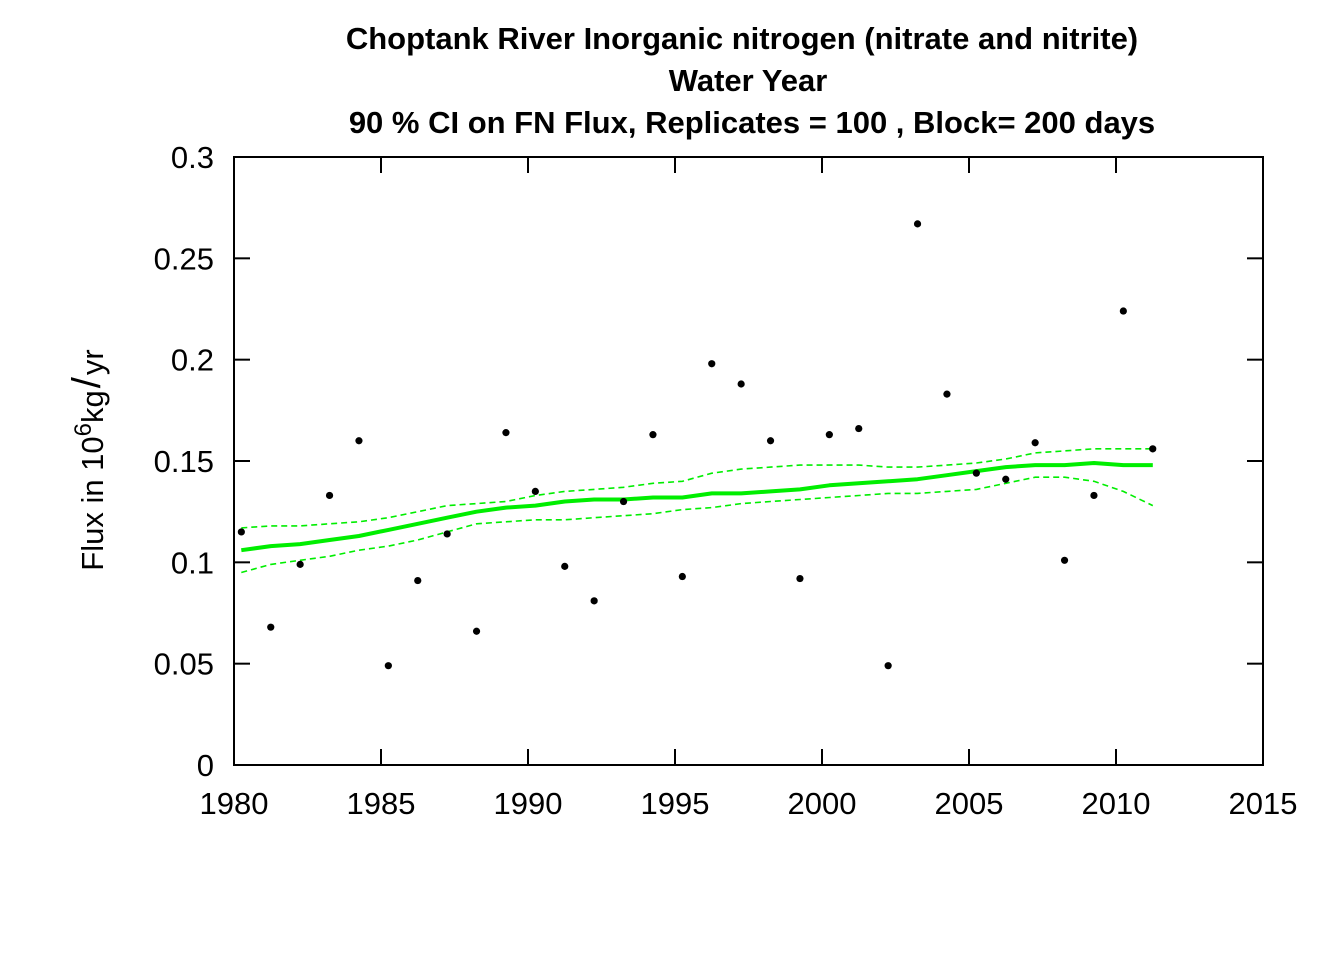  I want to click on x-tick-label-1: 1985, so click(381, 803).